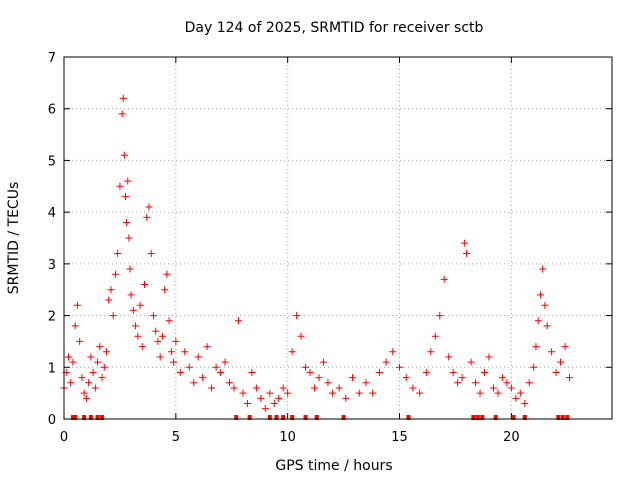 The height and width of the screenshot is (480, 640). I want to click on x-tick-label: 10, so click(287, 437).